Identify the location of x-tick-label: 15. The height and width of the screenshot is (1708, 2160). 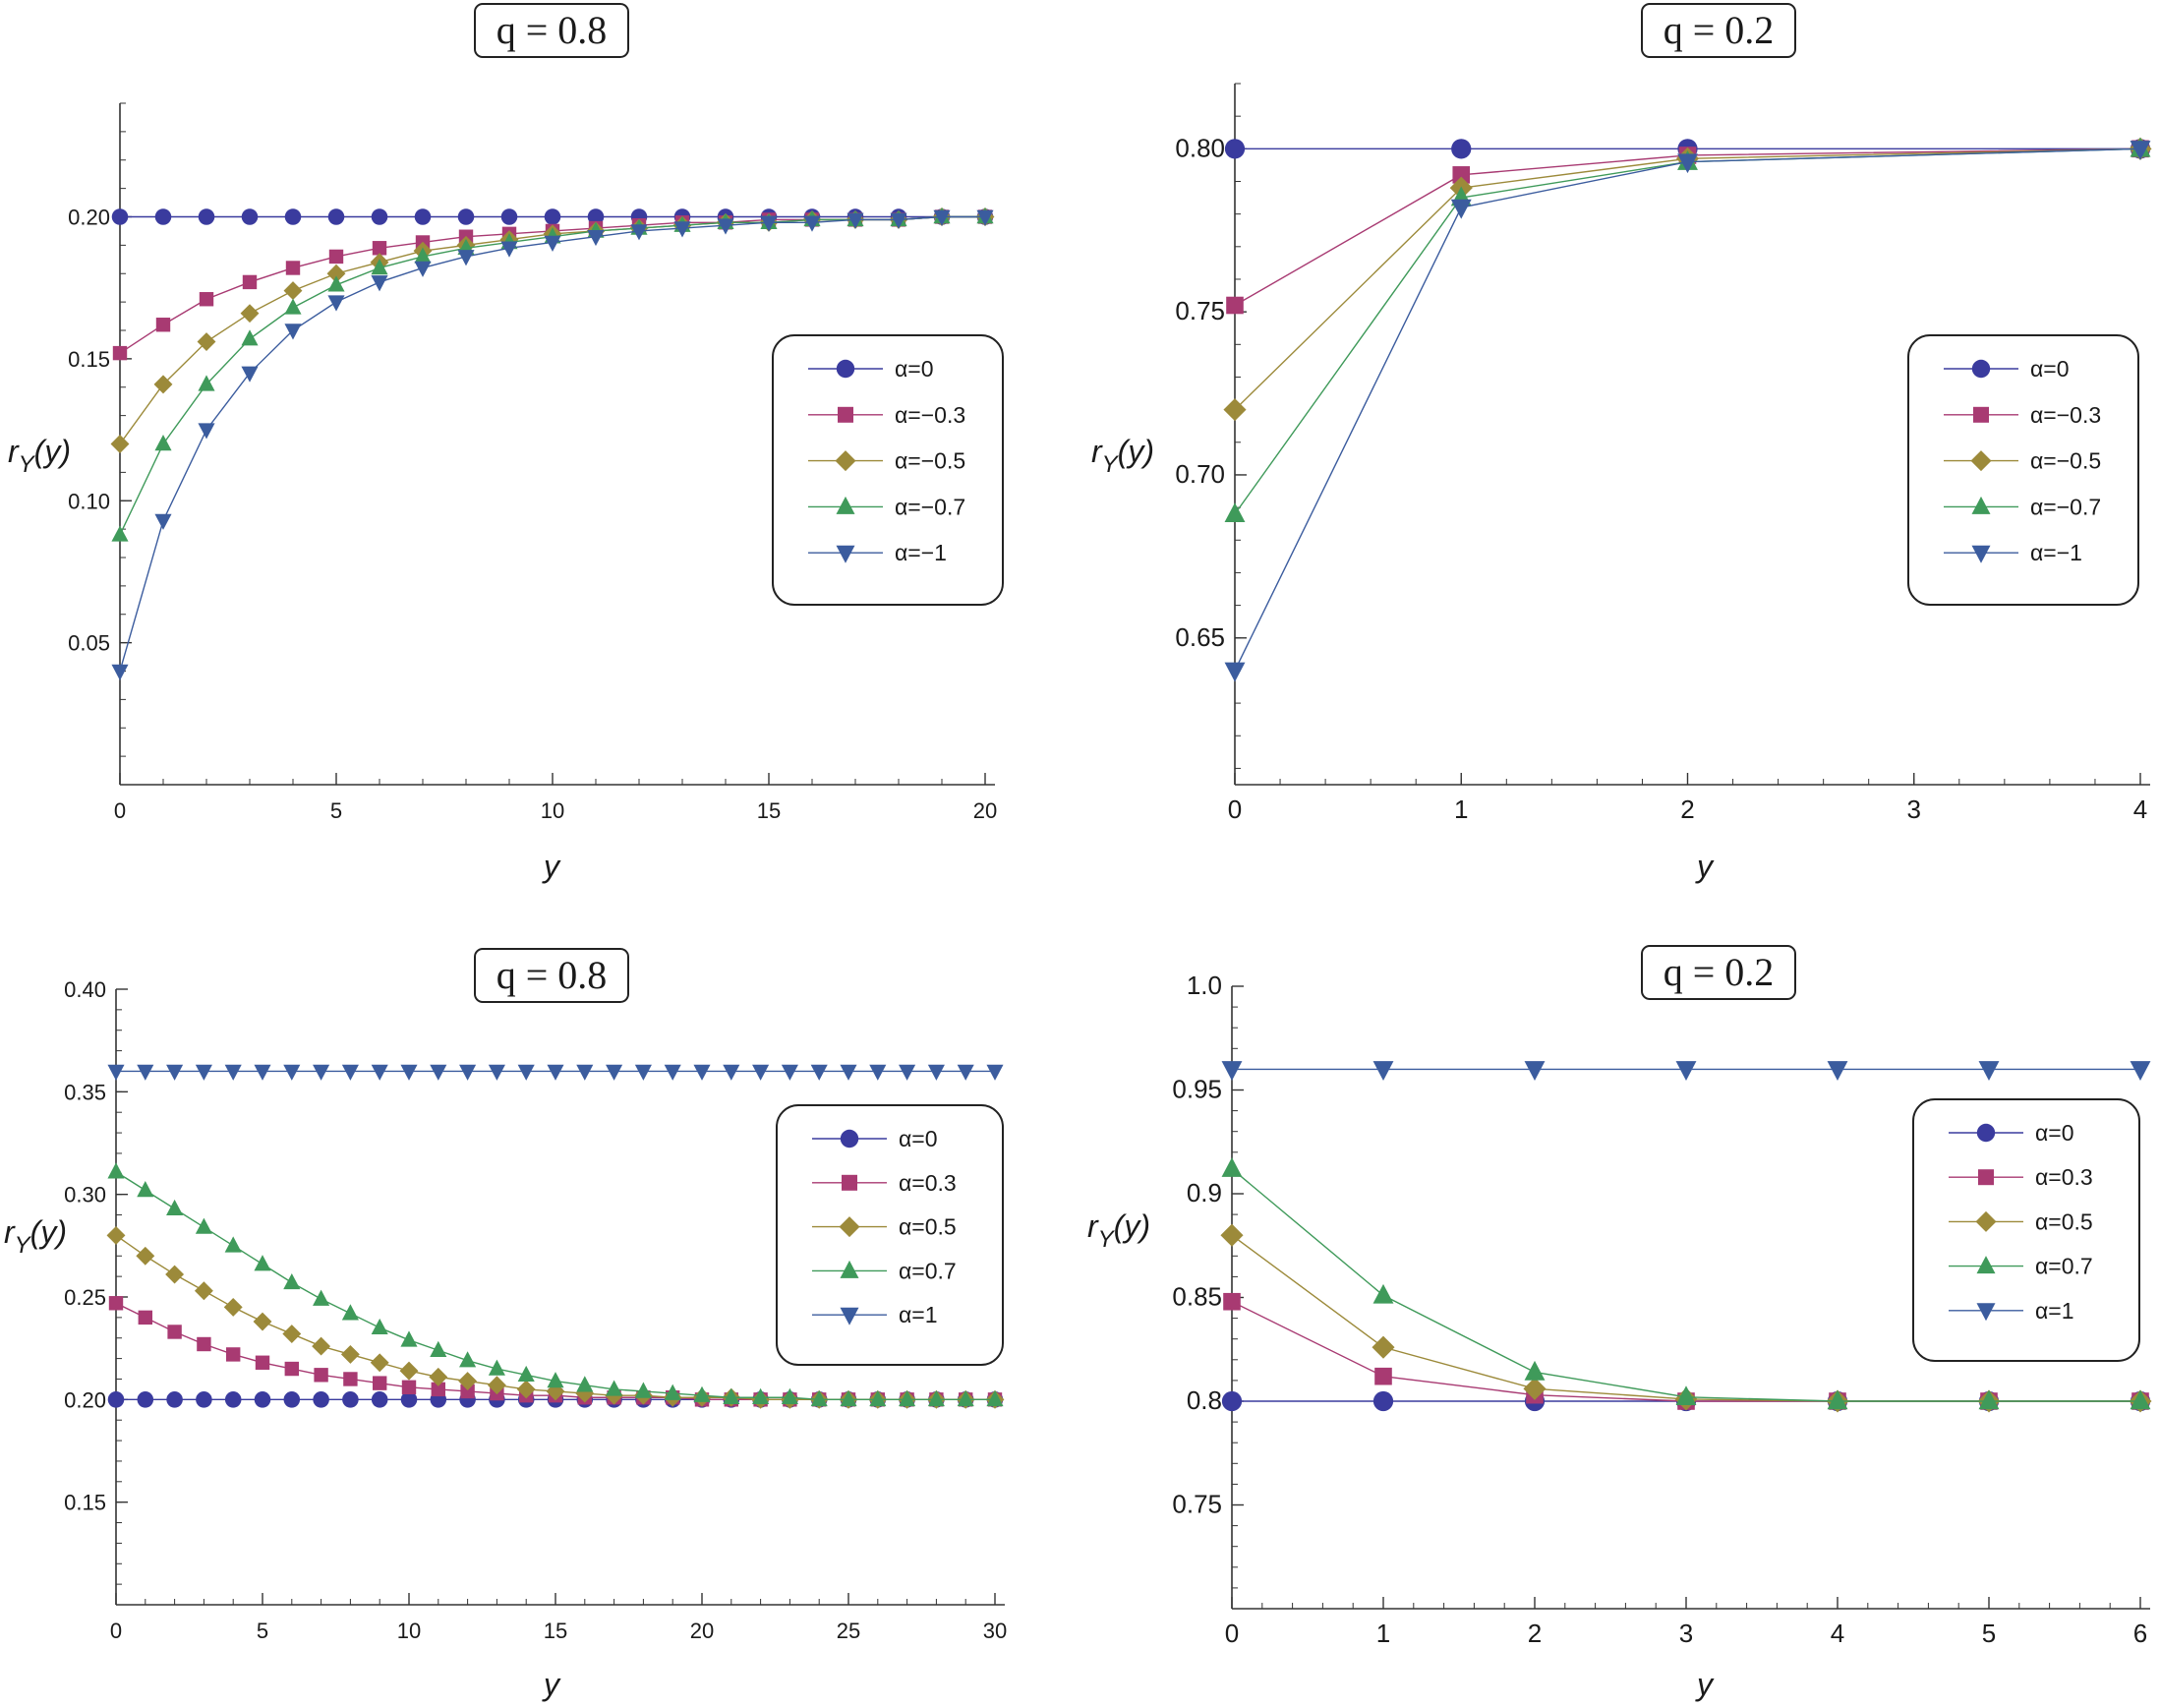
(555, 1631).